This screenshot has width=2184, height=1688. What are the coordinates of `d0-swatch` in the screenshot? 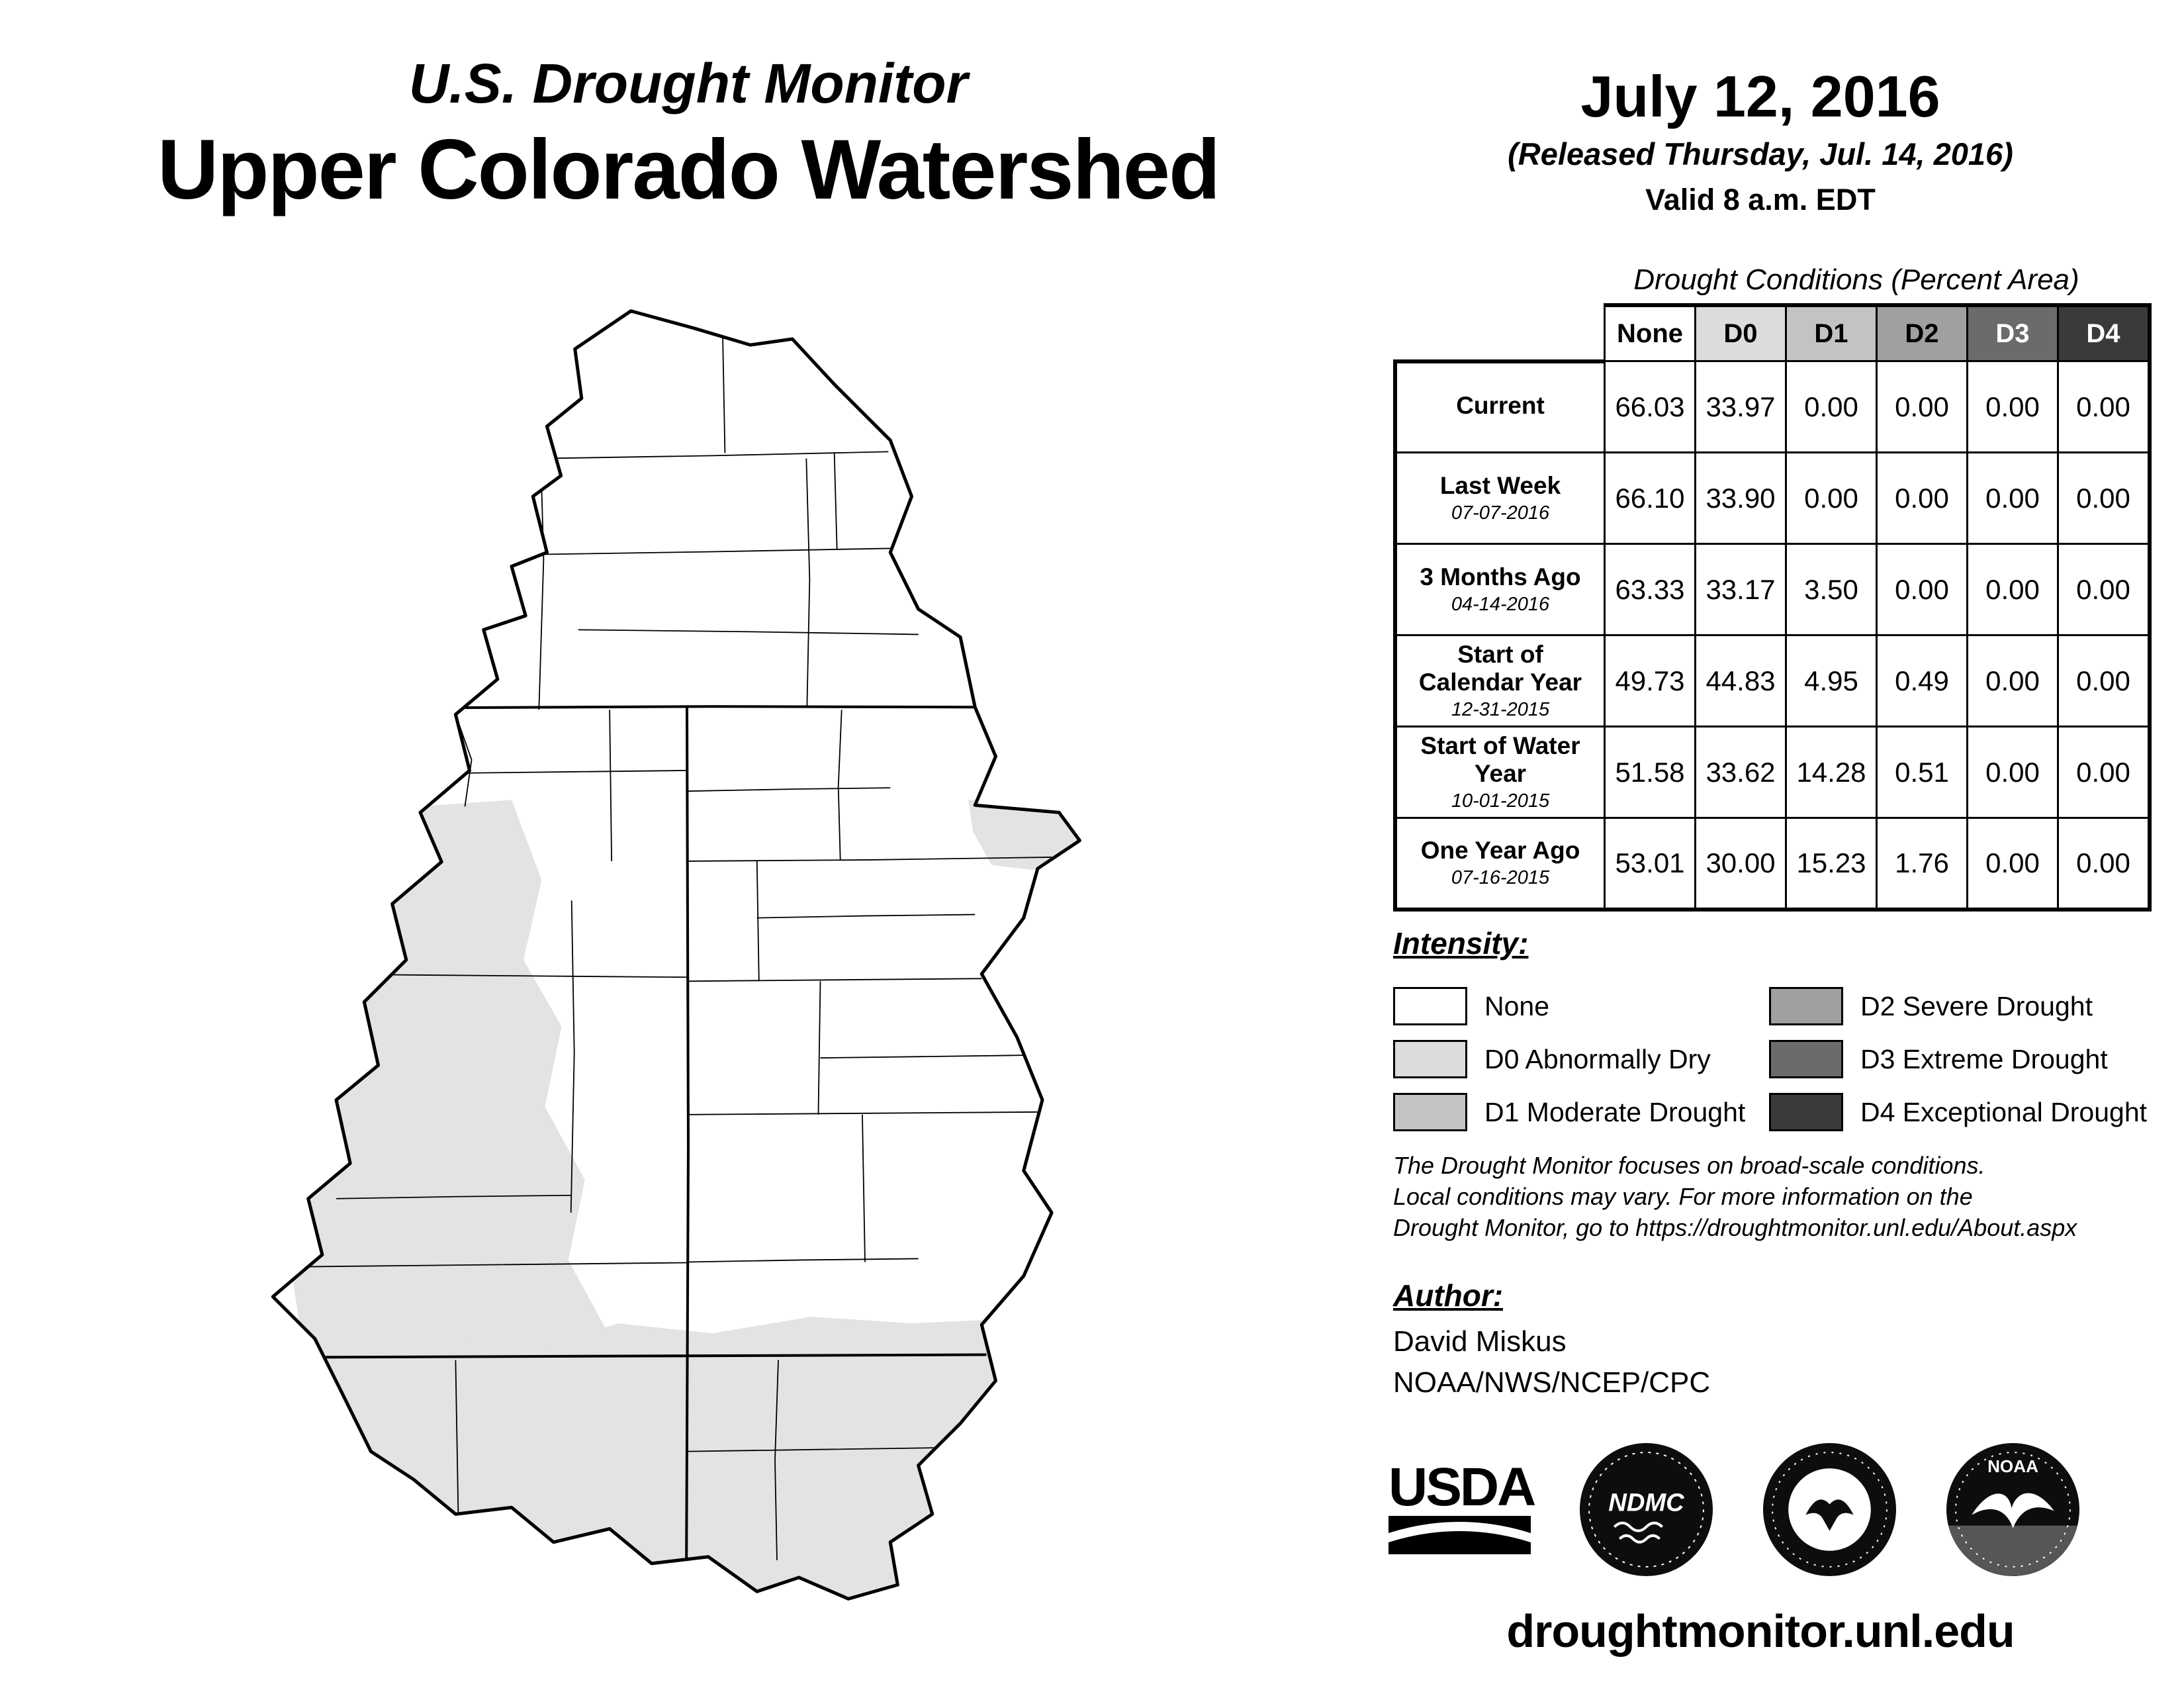 It's located at (1430, 1059).